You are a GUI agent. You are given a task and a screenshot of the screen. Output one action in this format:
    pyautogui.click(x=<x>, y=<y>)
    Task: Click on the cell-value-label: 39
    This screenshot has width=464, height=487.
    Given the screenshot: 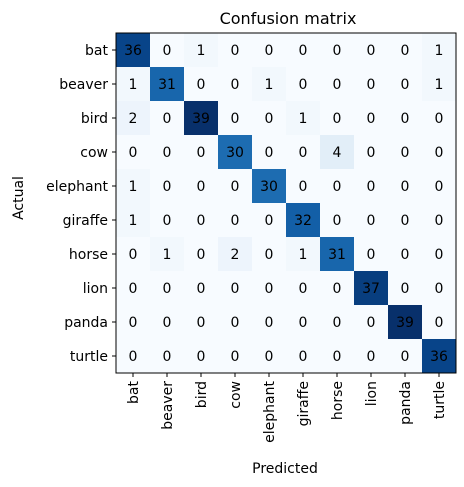 What is the action you would take?
    pyautogui.click(x=405, y=323)
    